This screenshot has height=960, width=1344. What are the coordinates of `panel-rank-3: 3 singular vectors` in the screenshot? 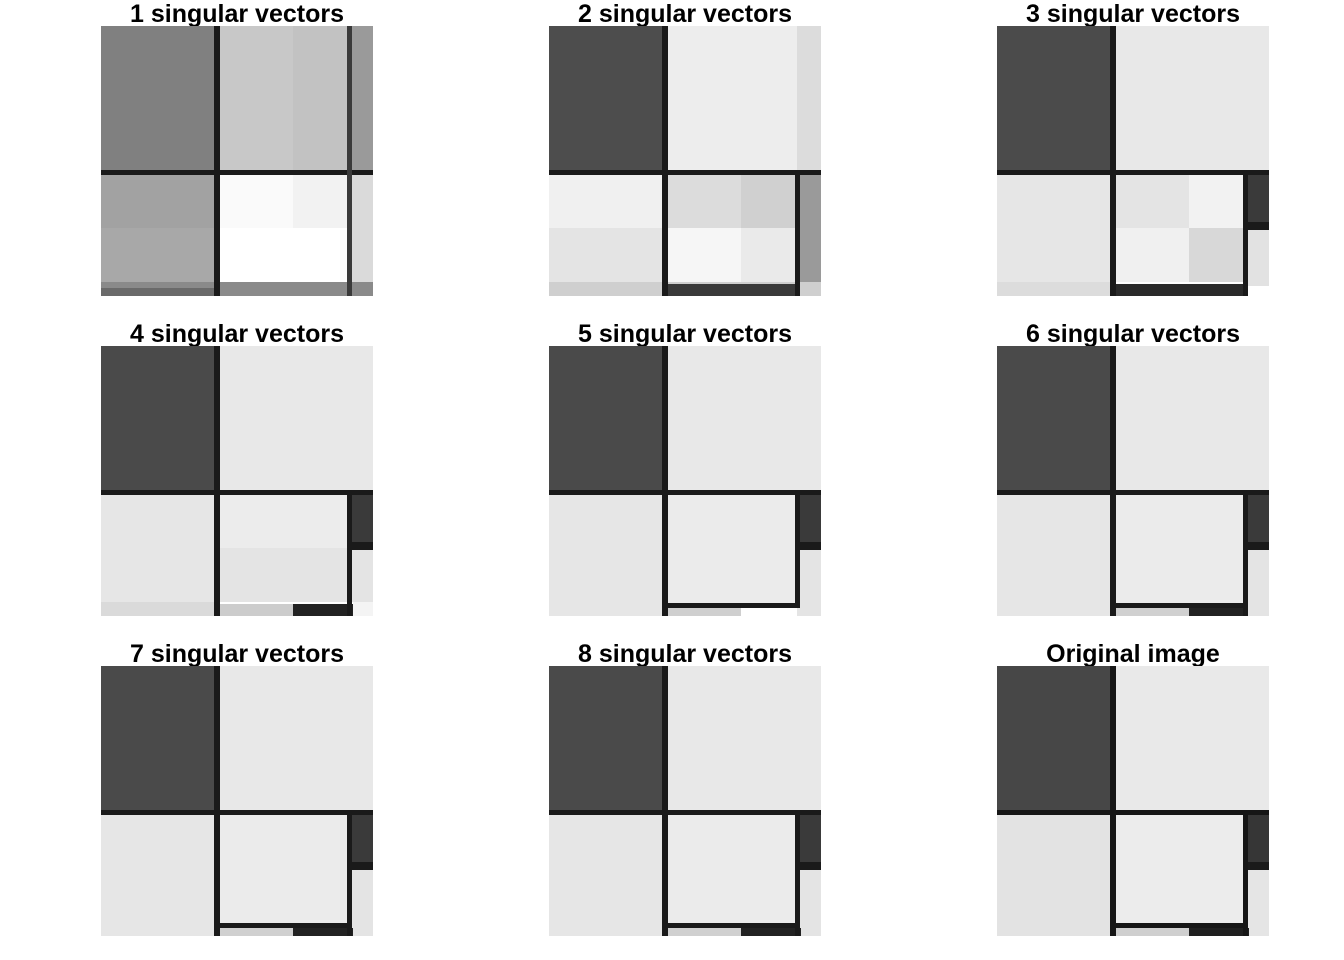 It's located at (1133, 148).